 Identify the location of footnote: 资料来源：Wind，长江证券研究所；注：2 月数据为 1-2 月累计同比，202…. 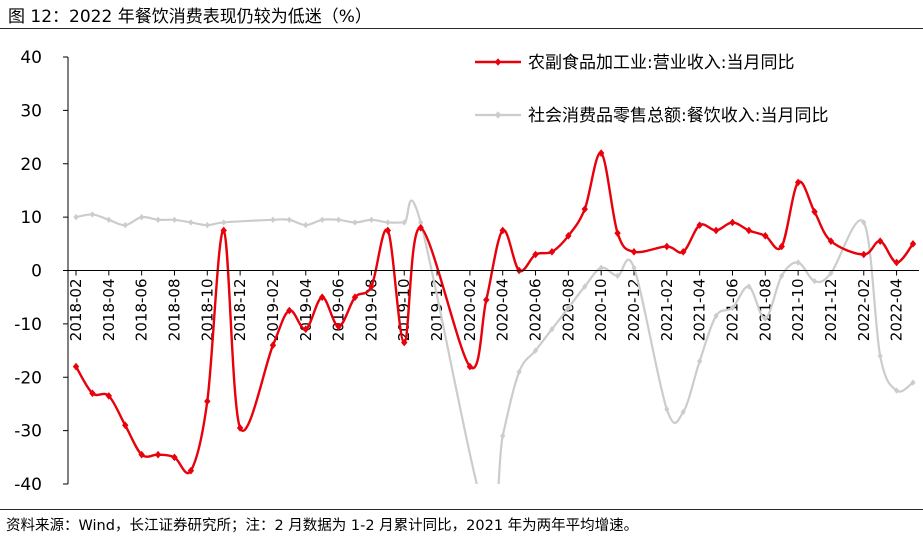
(322, 526).